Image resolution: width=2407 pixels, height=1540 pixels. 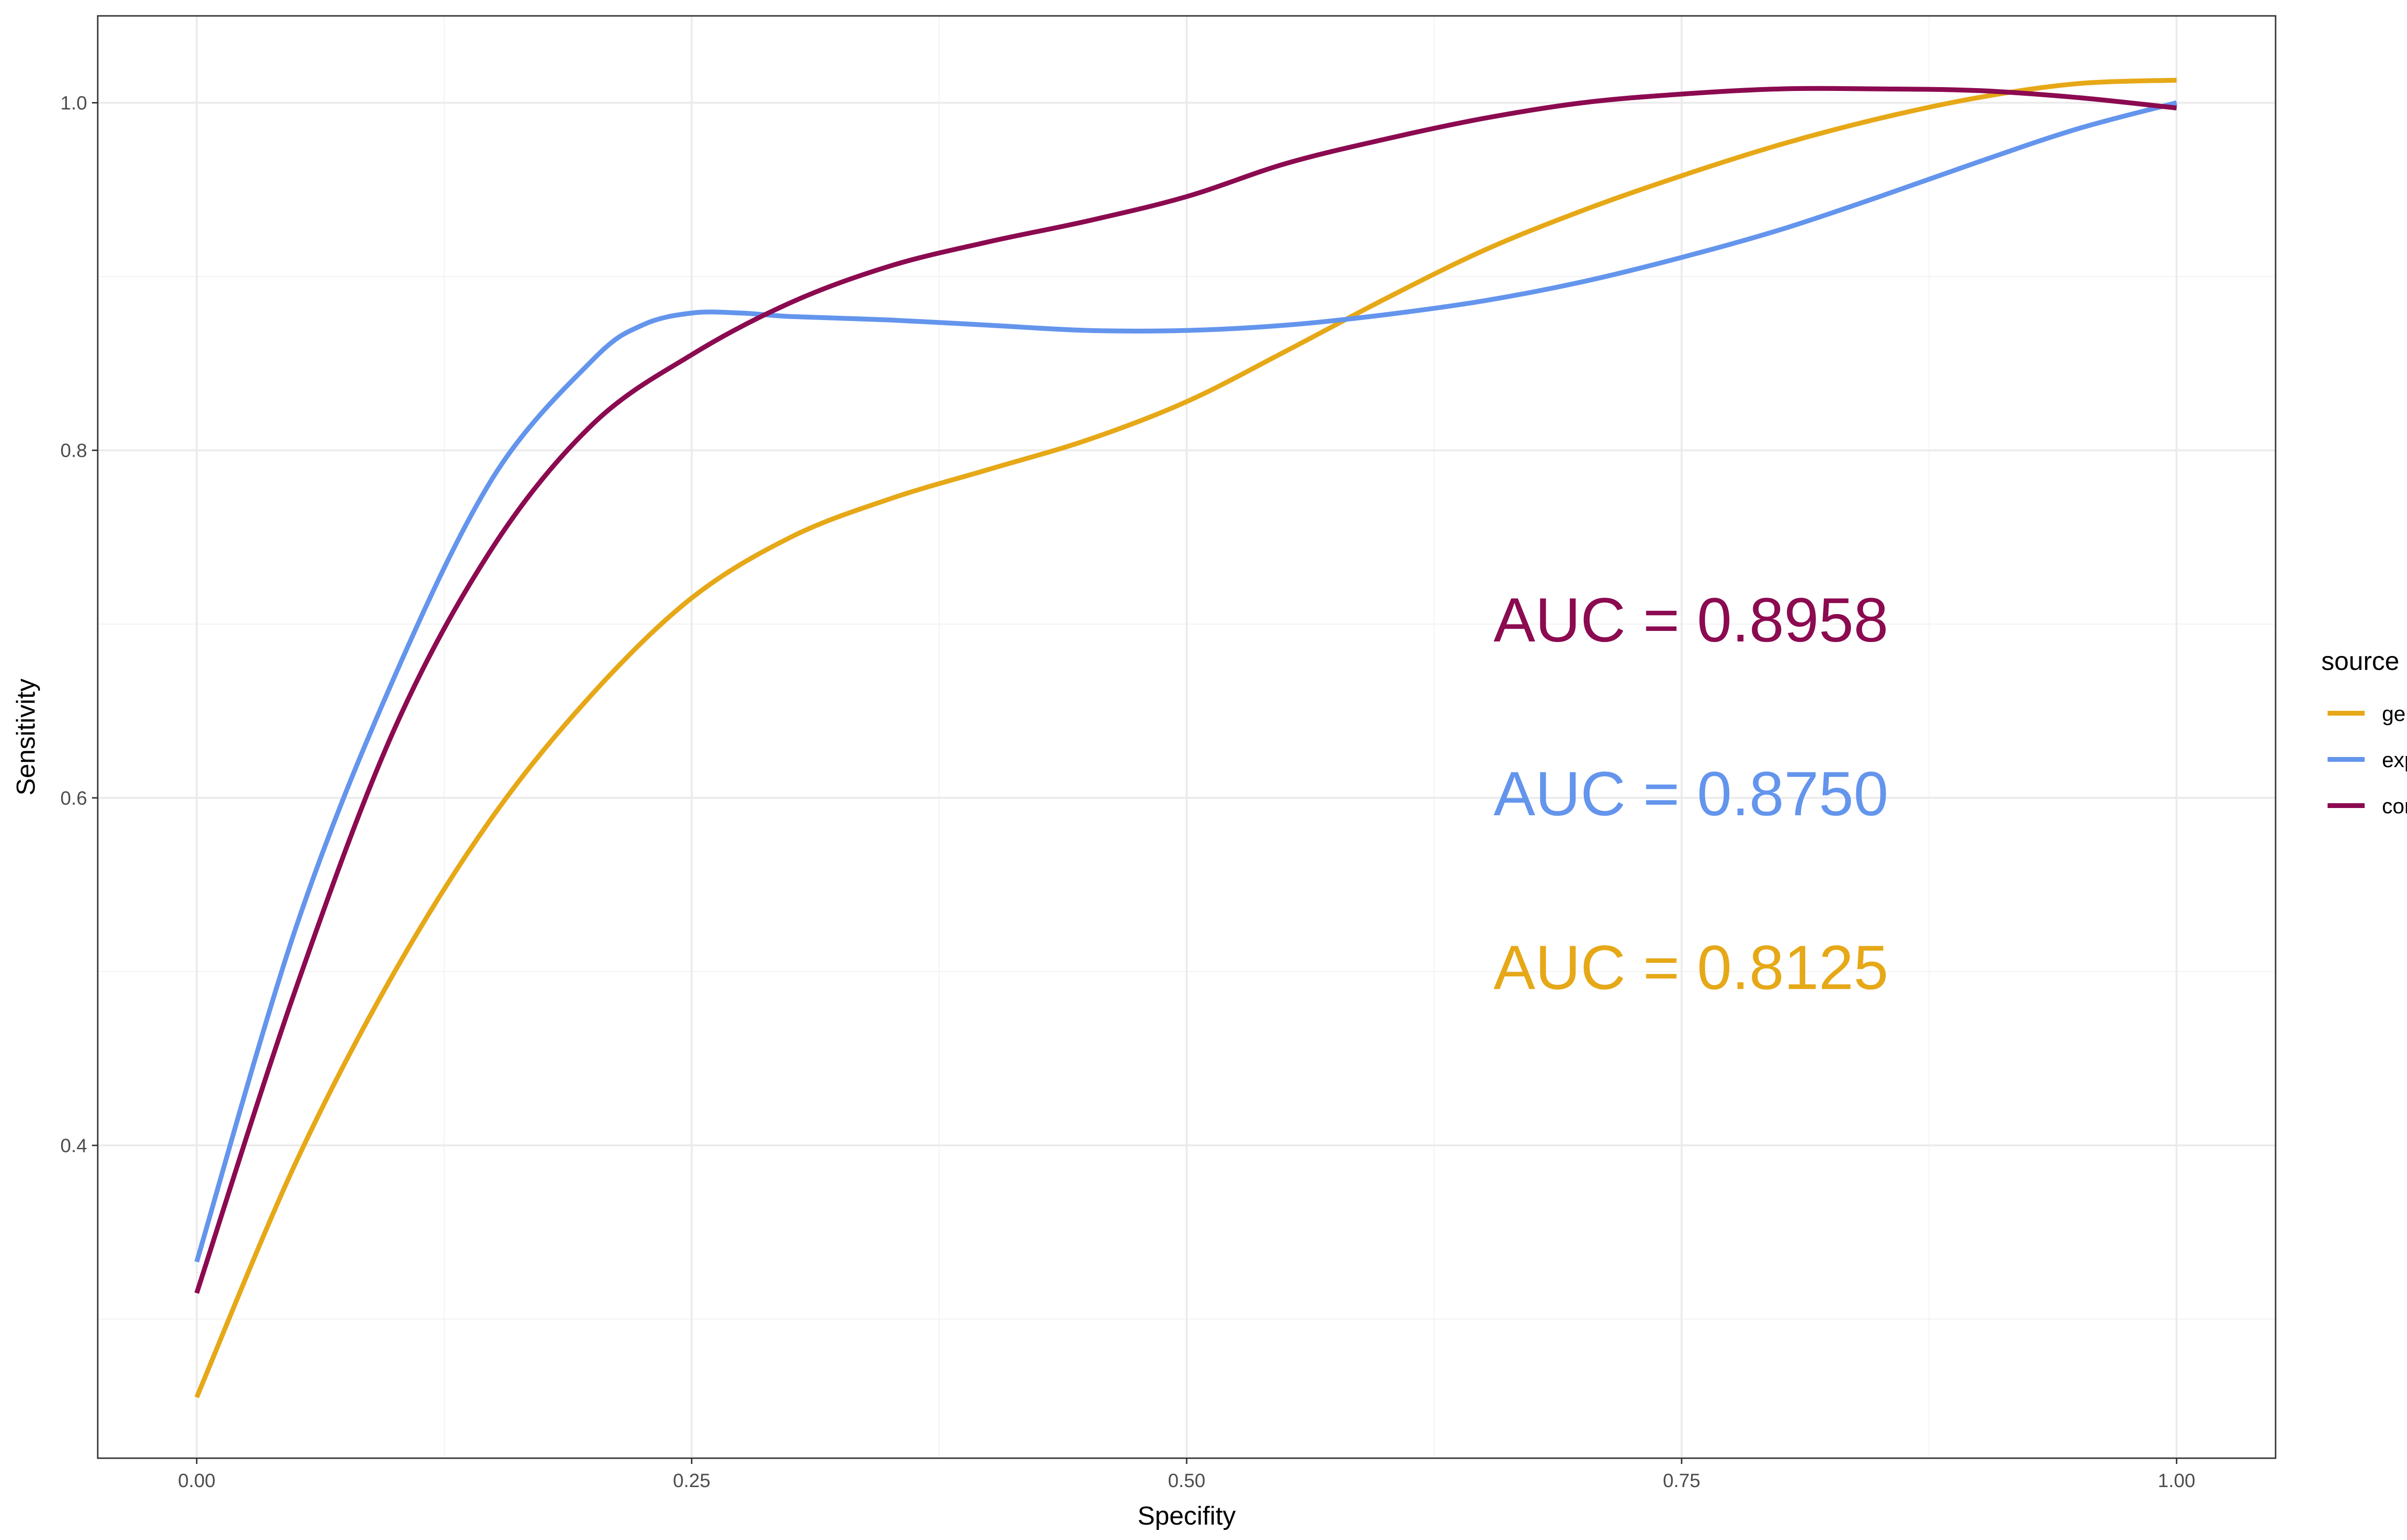 What do you see at coordinates (73, 451) in the screenshot?
I see `y-tick-label: 0.8` at bounding box center [73, 451].